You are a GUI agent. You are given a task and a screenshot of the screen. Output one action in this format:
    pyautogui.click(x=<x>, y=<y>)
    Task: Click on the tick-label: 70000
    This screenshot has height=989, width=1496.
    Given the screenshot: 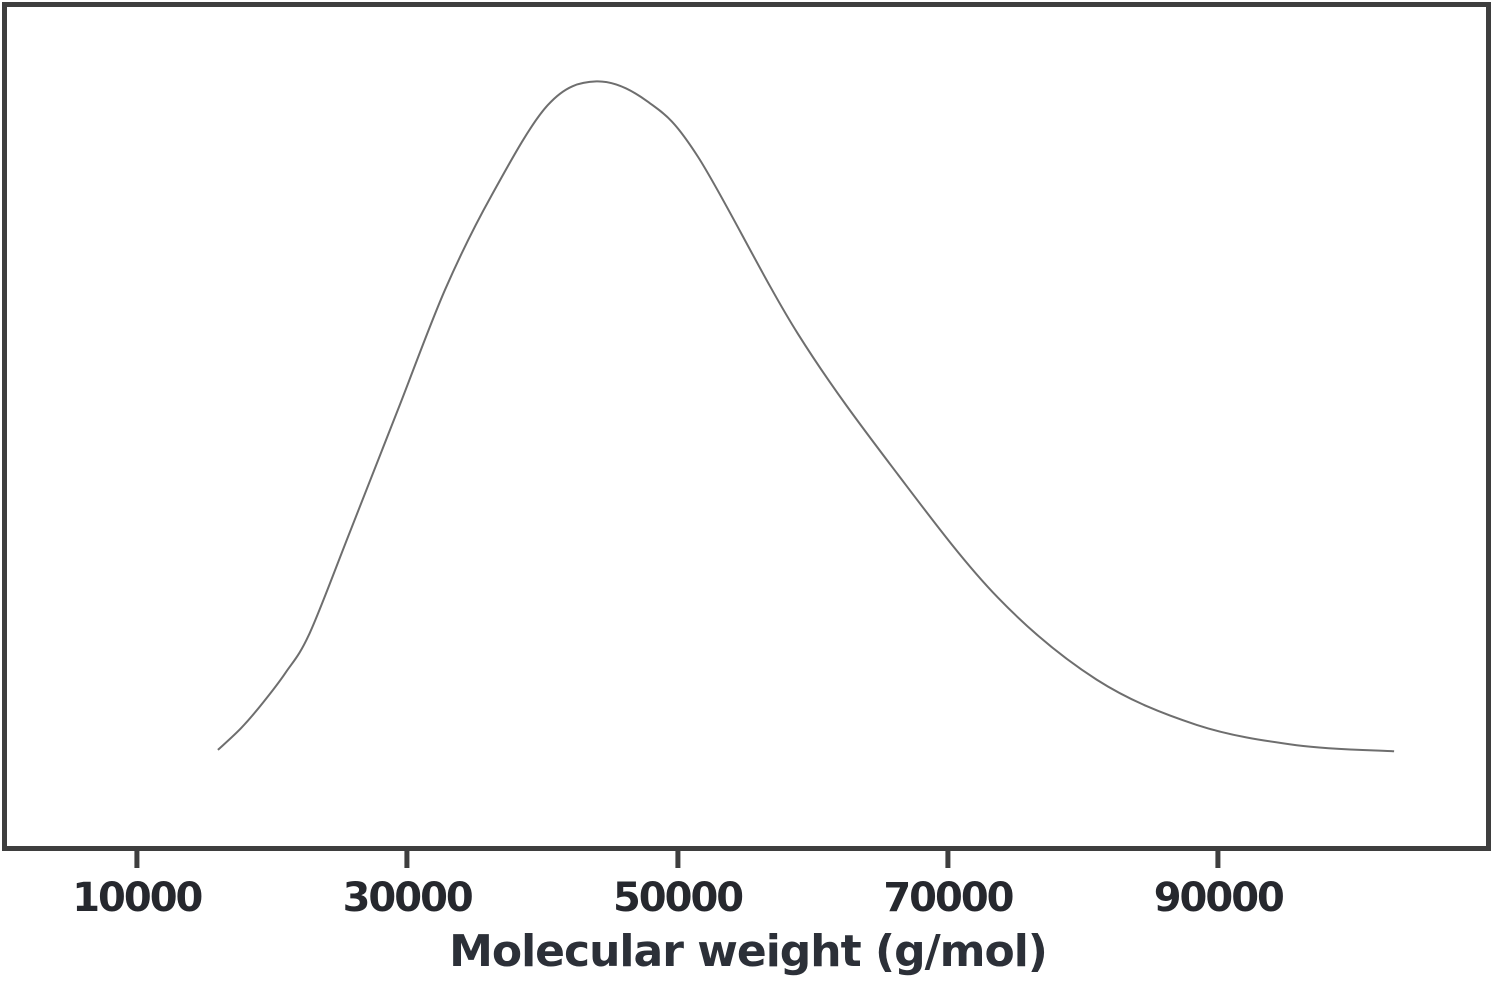 What is the action you would take?
    pyautogui.click(x=948, y=898)
    